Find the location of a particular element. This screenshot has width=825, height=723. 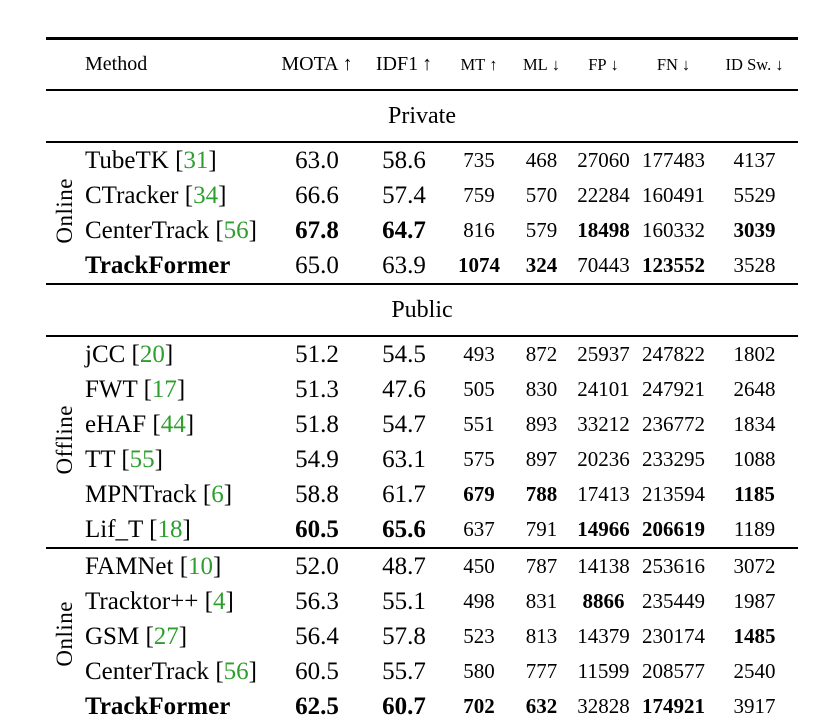

cell-fp: 14379 is located at coordinates (603, 636).